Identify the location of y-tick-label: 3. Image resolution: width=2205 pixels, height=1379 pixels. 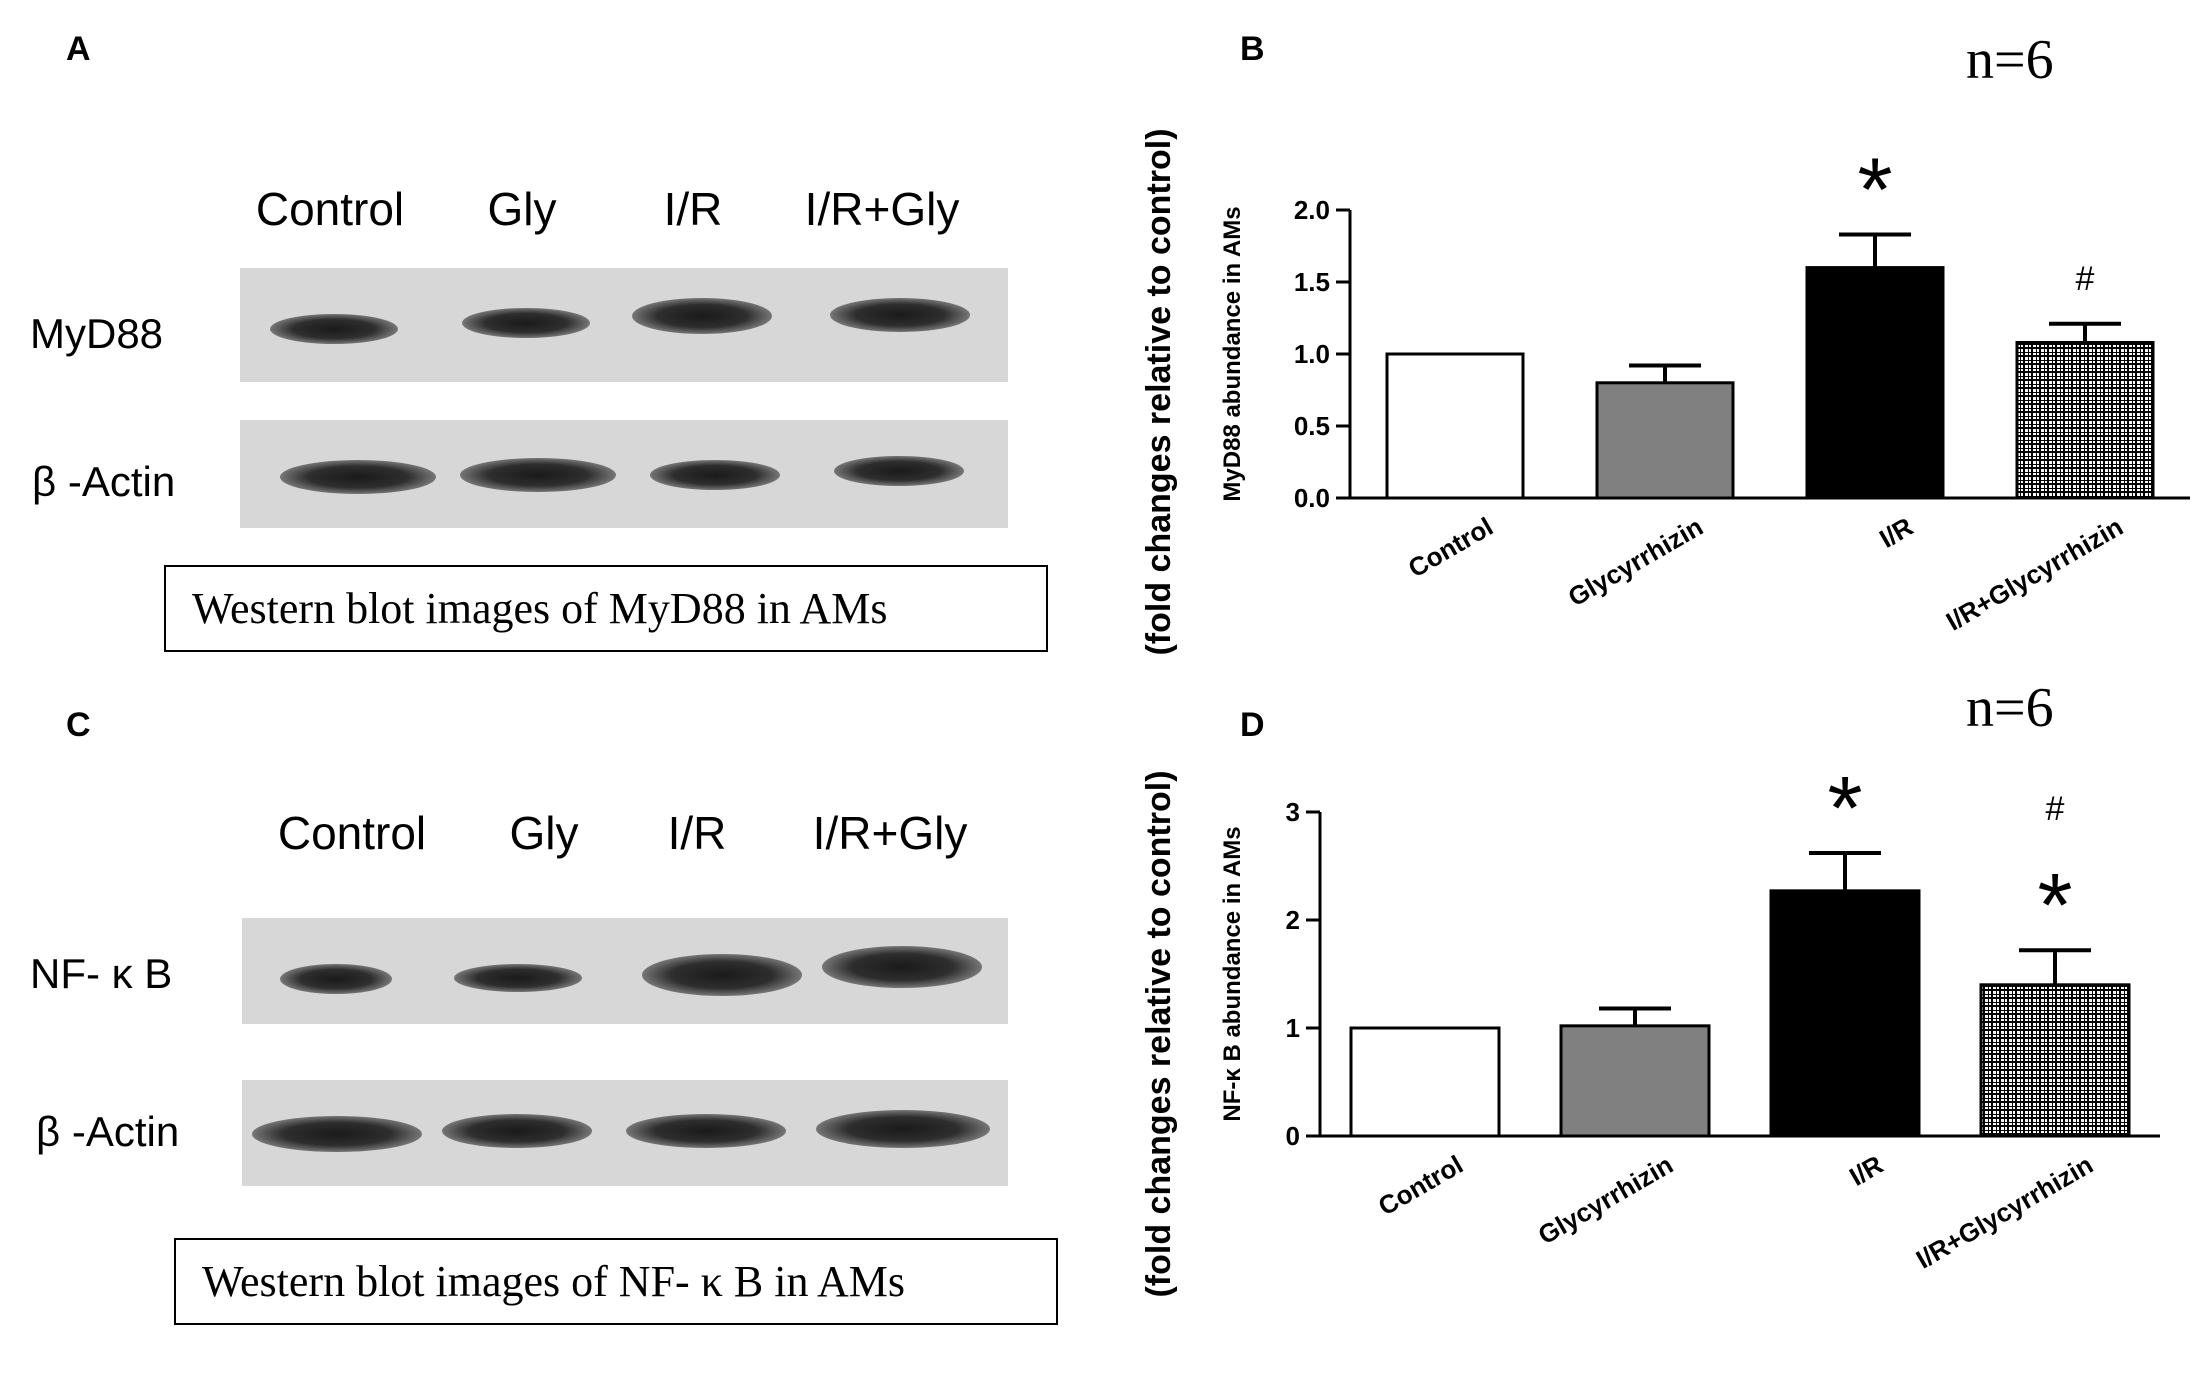
(1293, 812).